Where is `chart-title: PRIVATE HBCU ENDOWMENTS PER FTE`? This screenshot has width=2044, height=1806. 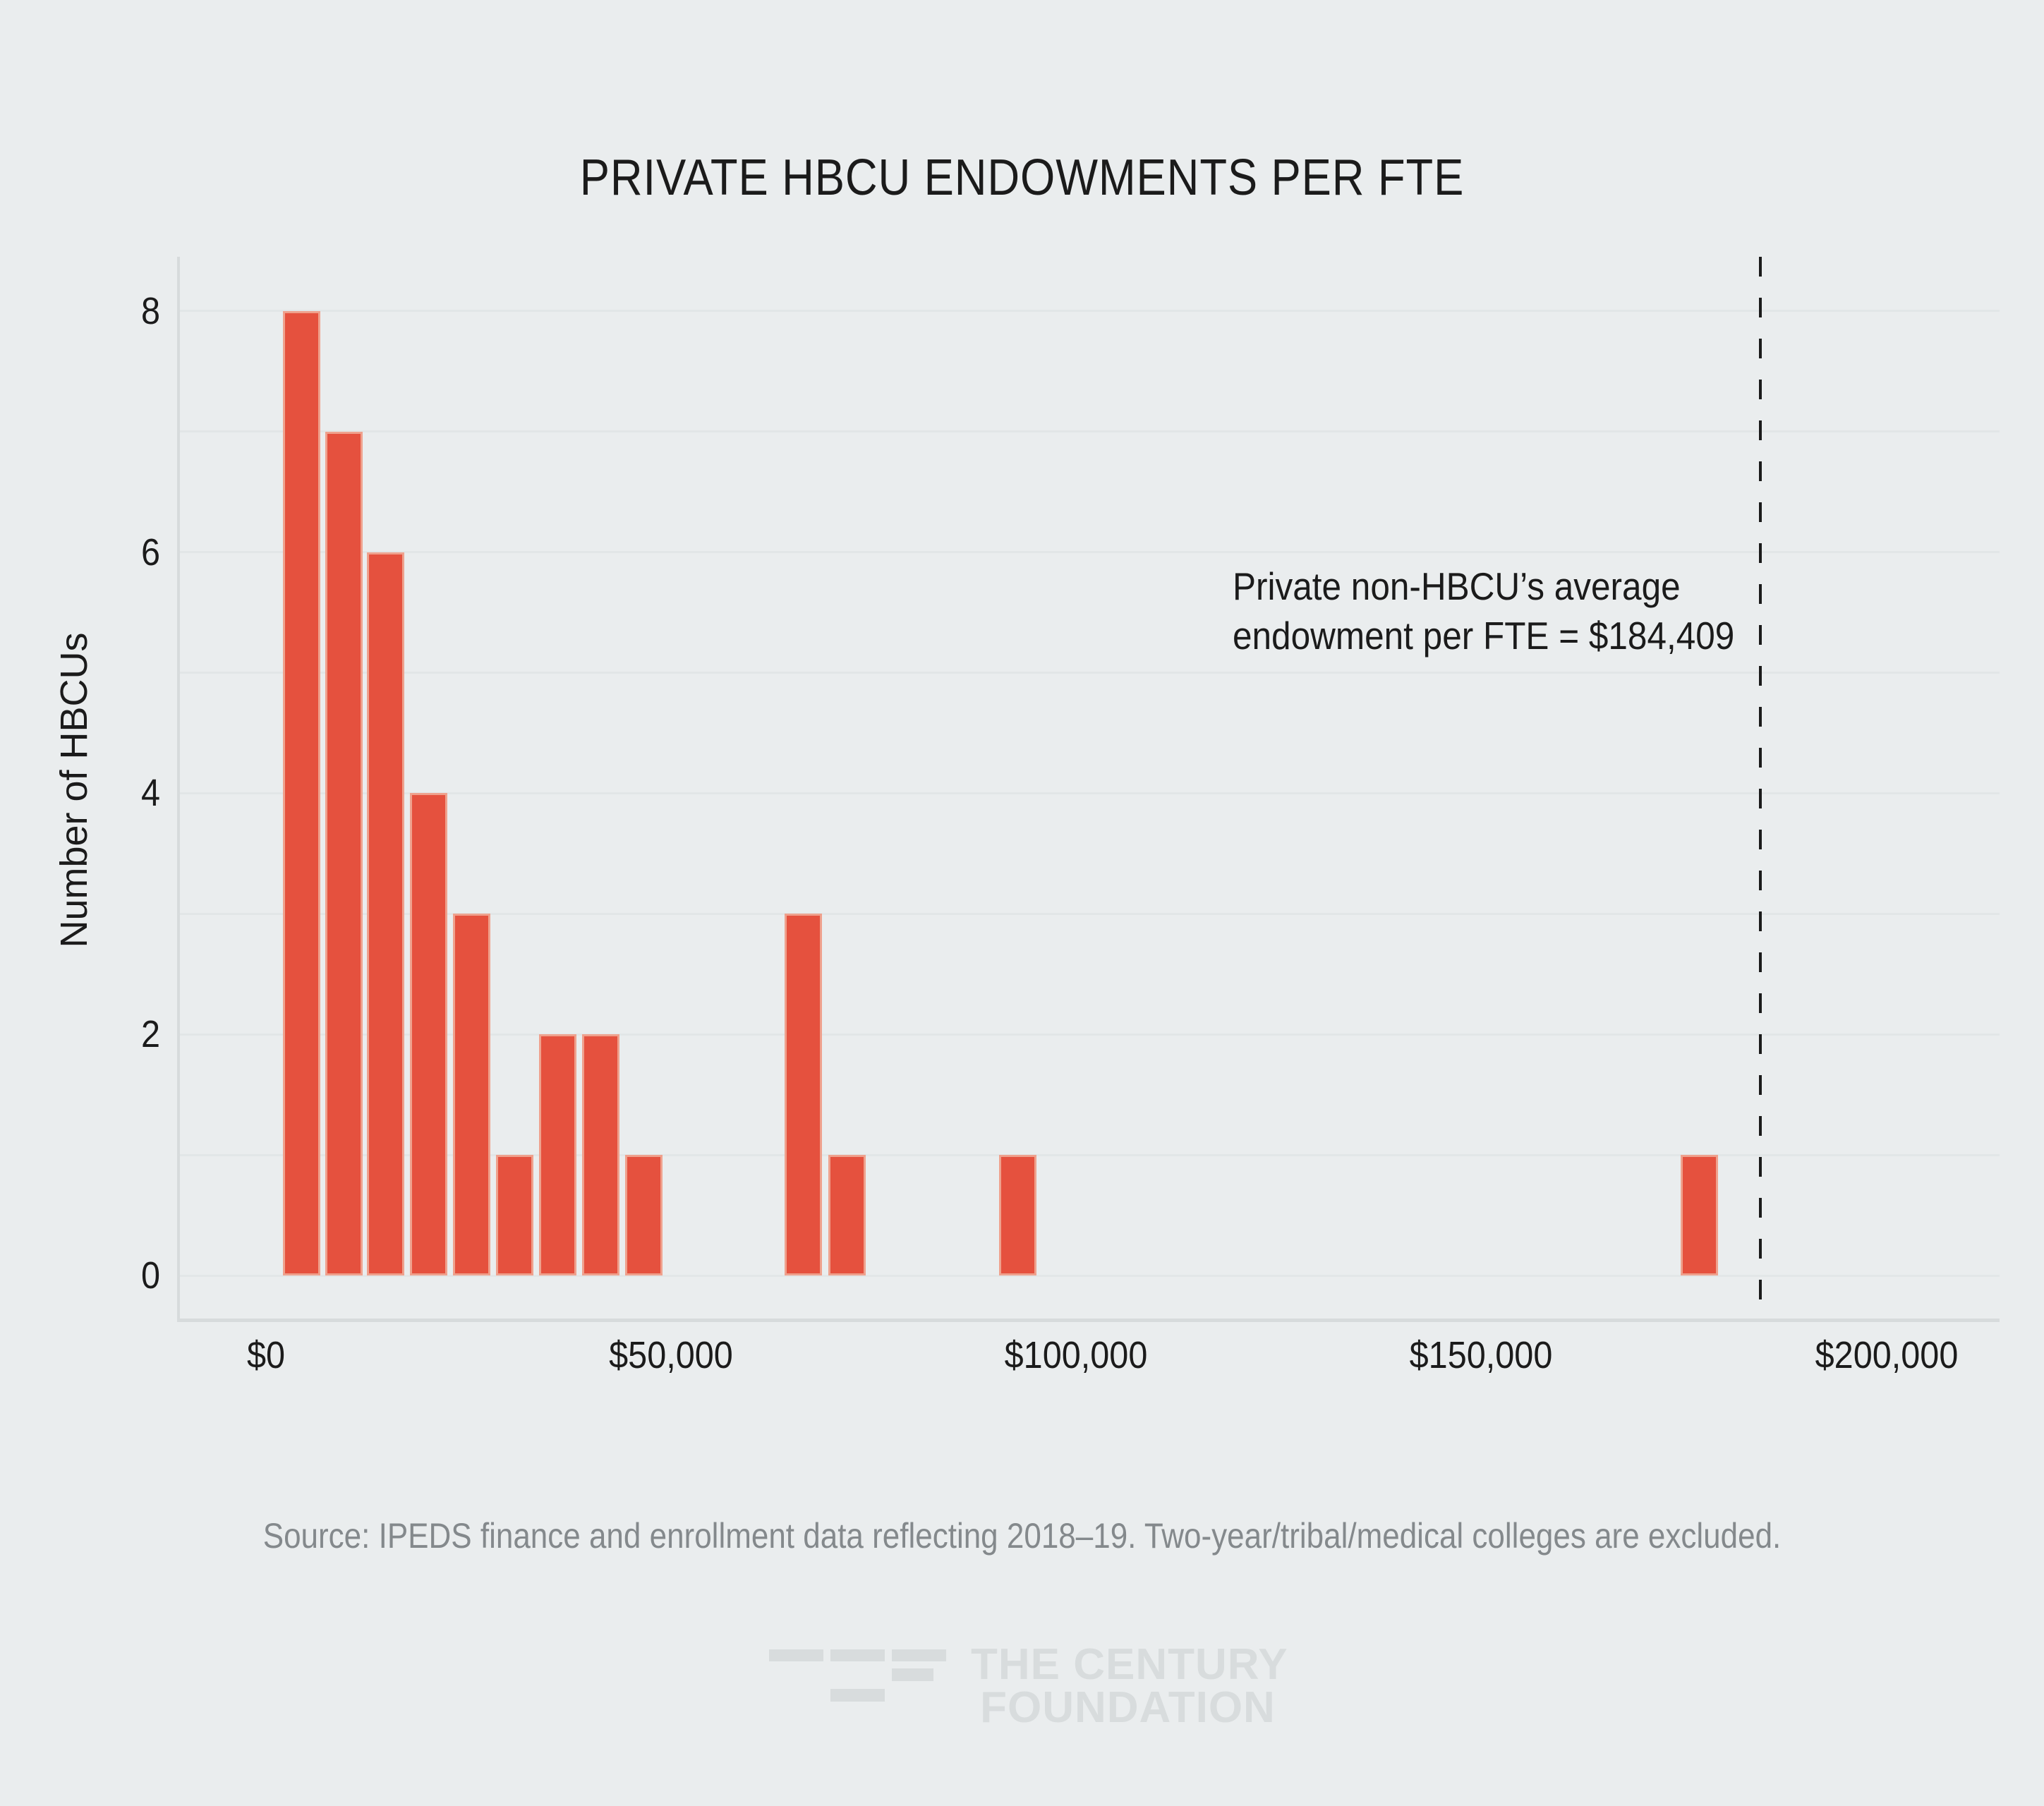
chart-title: PRIVATE HBCU ENDOWMENTS PER FTE is located at coordinates (1022, 178).